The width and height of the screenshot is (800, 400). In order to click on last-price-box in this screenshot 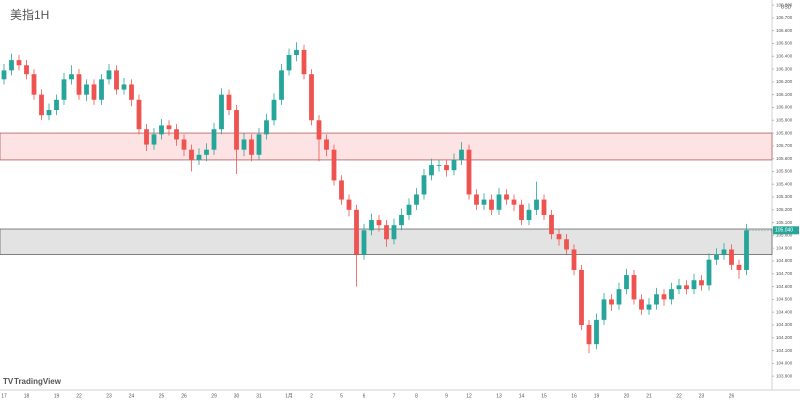, I will do `click(786, 230)`.